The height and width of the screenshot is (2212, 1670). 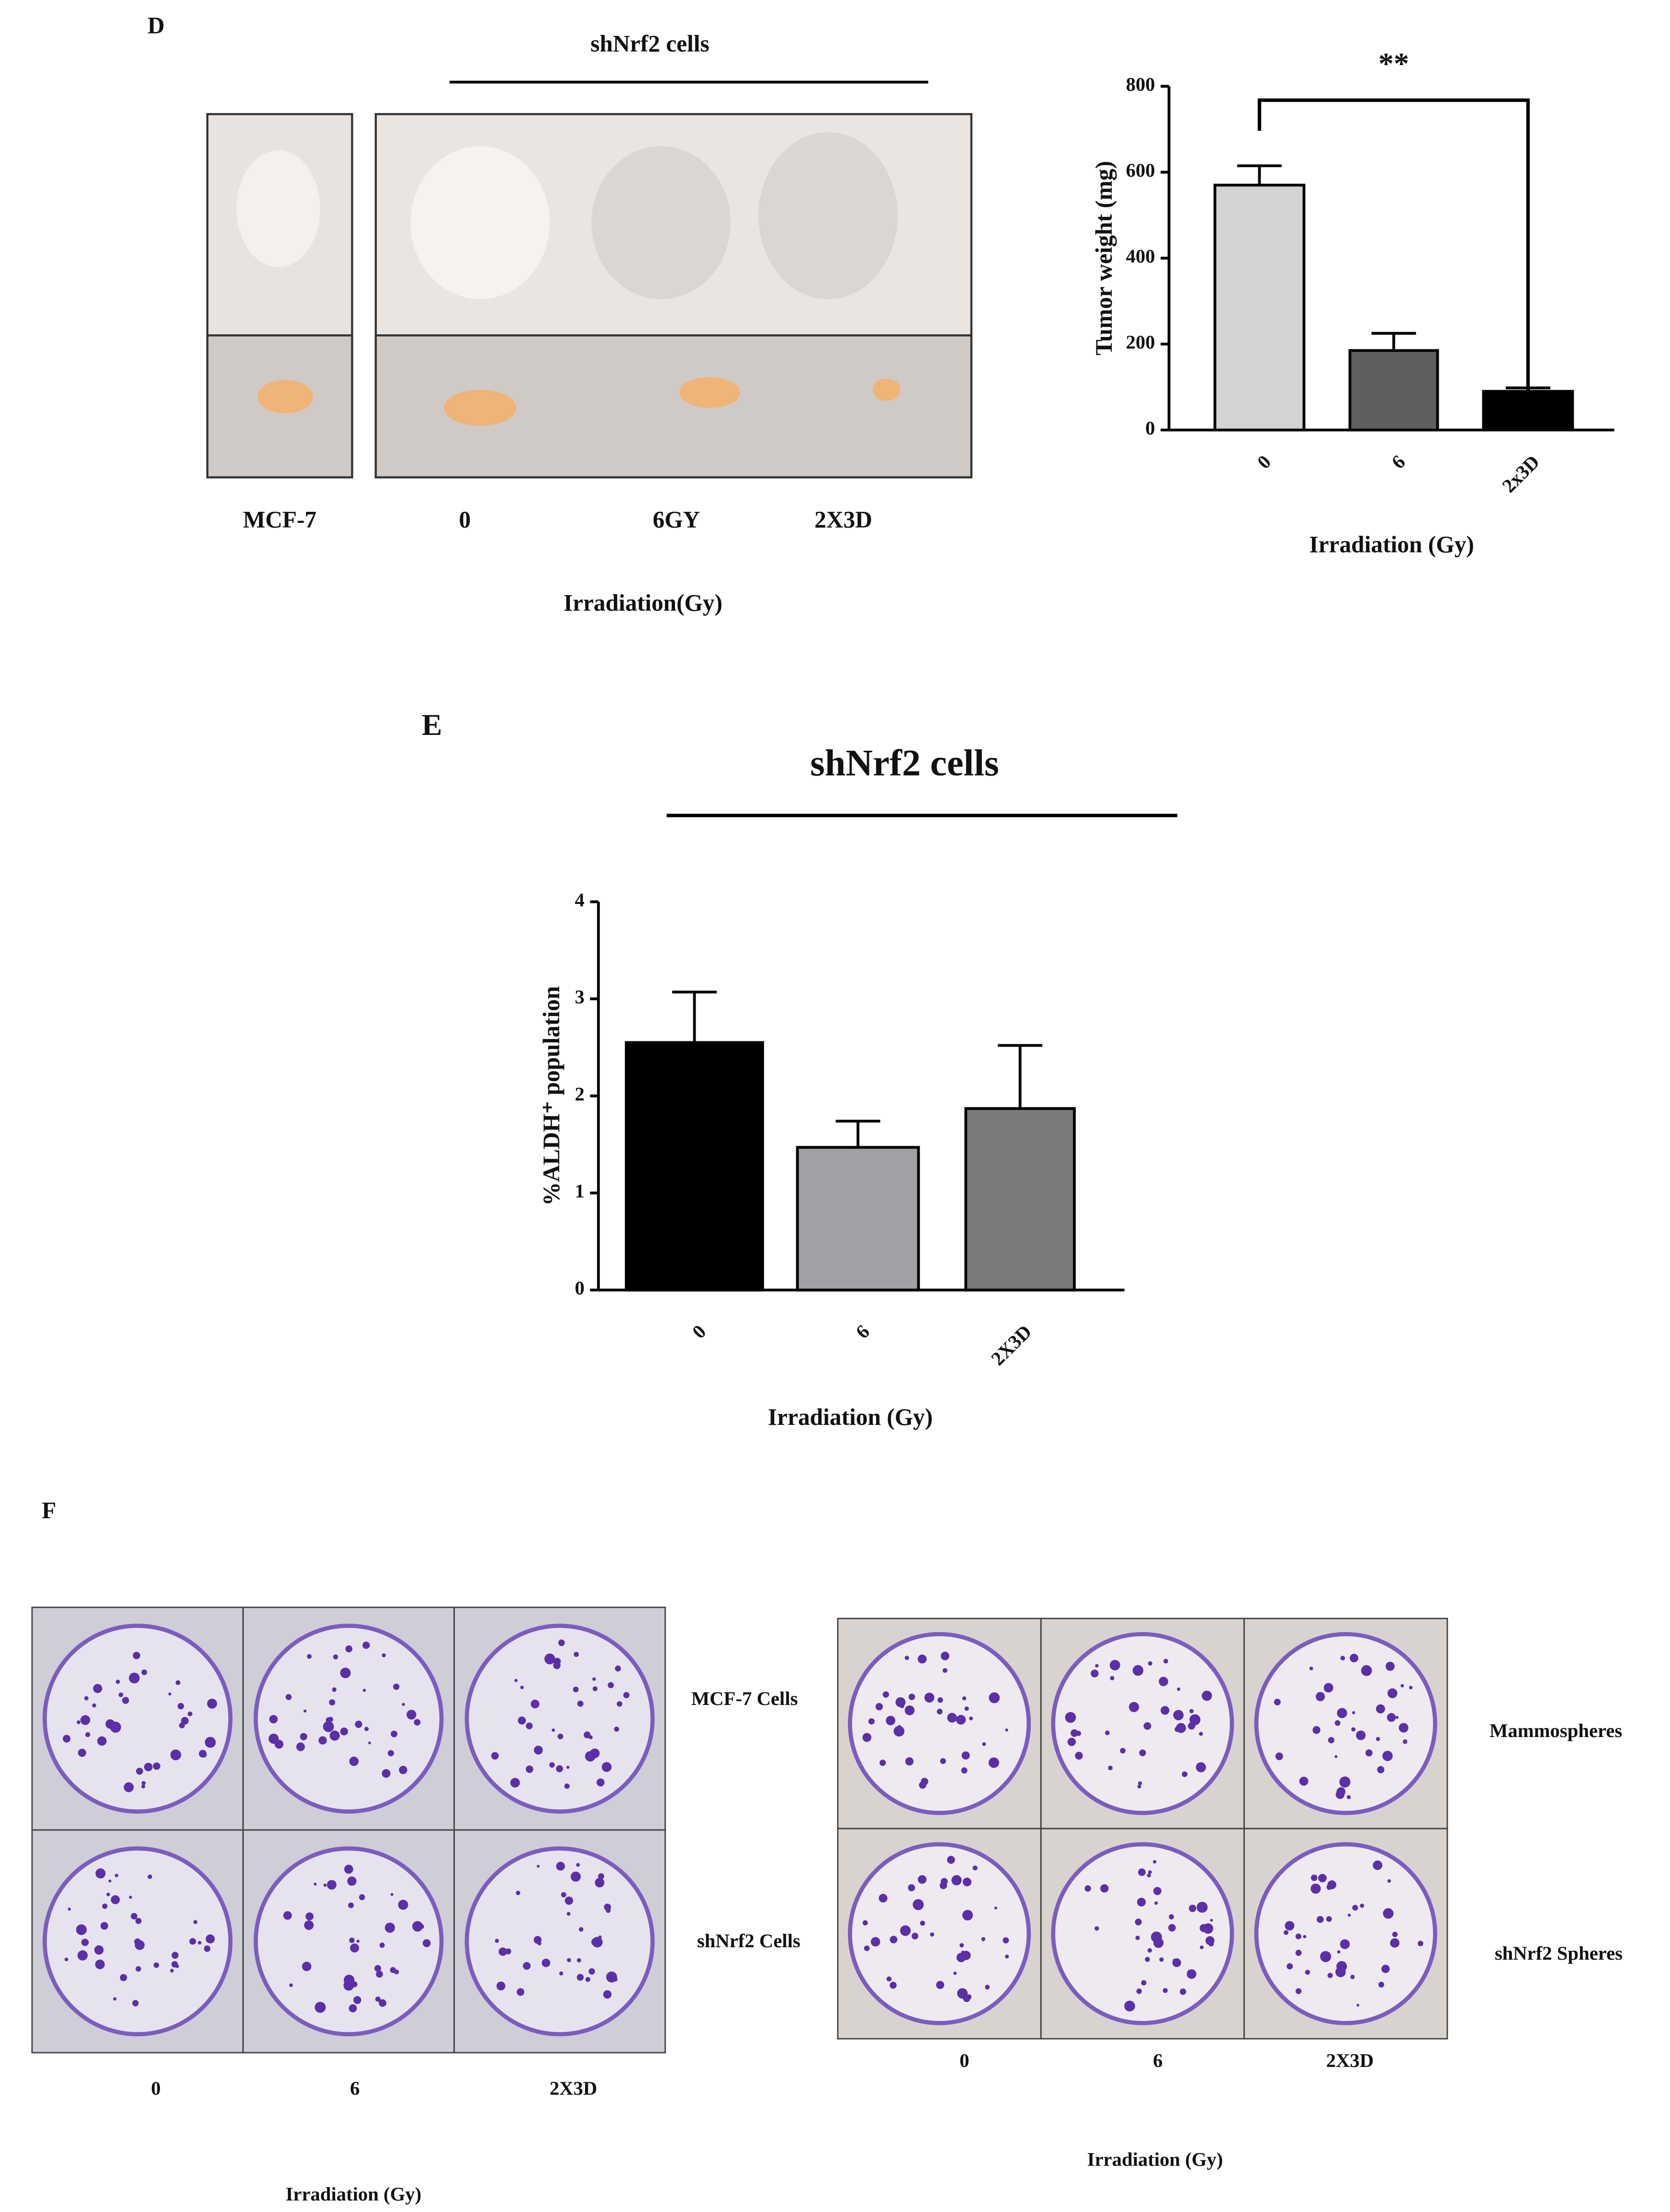 What do you see at coordinates (1350, 2060) in the screenshot?
I see `col-label: 2X3D` at bounding box center [1350, 2060].